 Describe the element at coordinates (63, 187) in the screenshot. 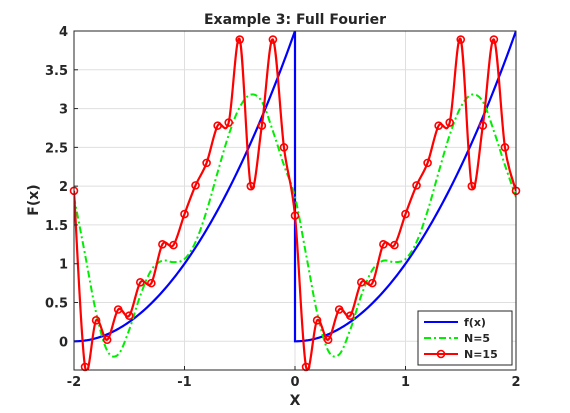

I see `y-tick-label: 2` at that location.